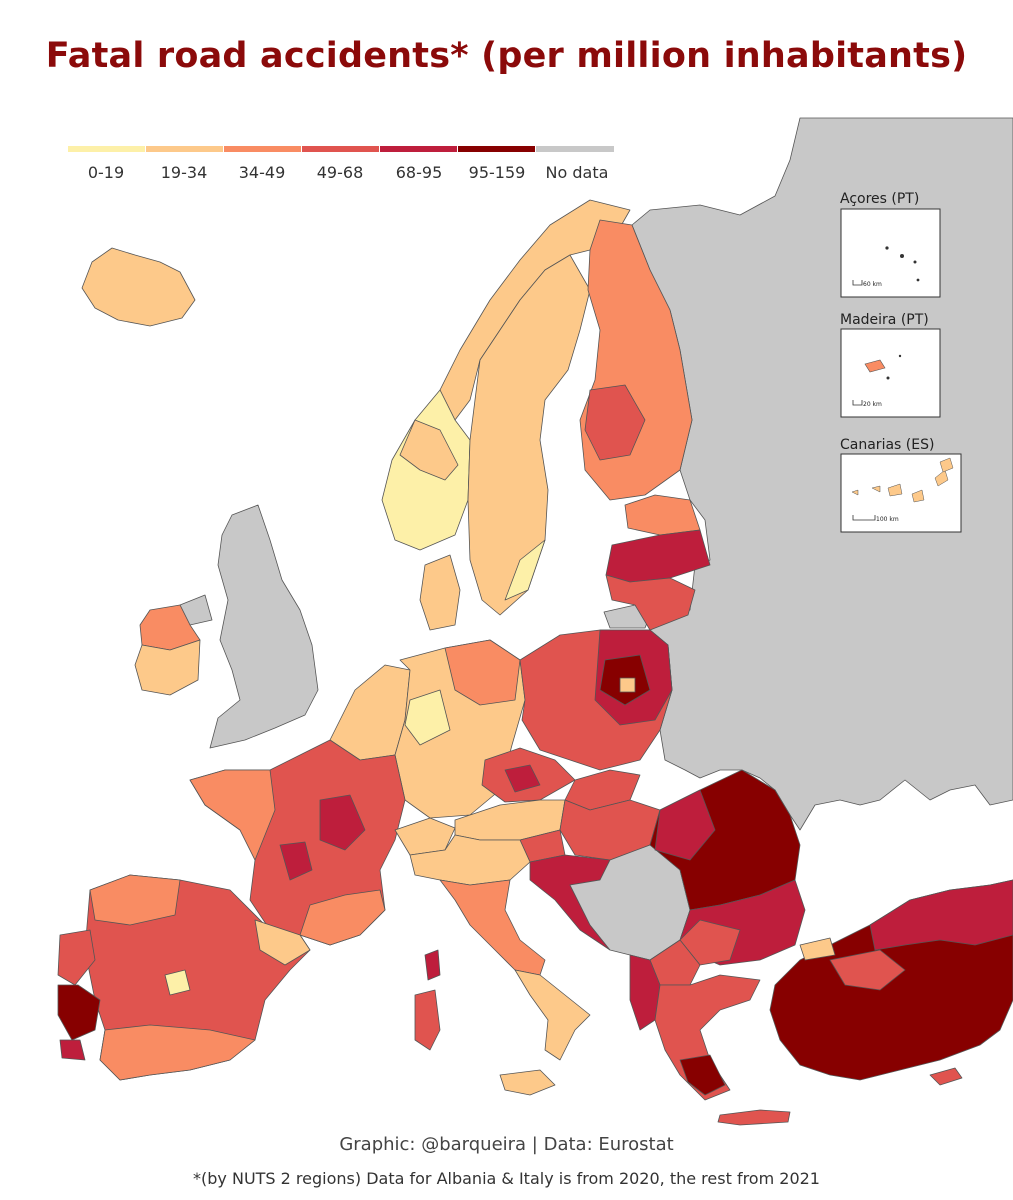 This screenshot has height=1200, width=1013. I want to click on inset-madeira-scale: 20 km, so click(872, 404).